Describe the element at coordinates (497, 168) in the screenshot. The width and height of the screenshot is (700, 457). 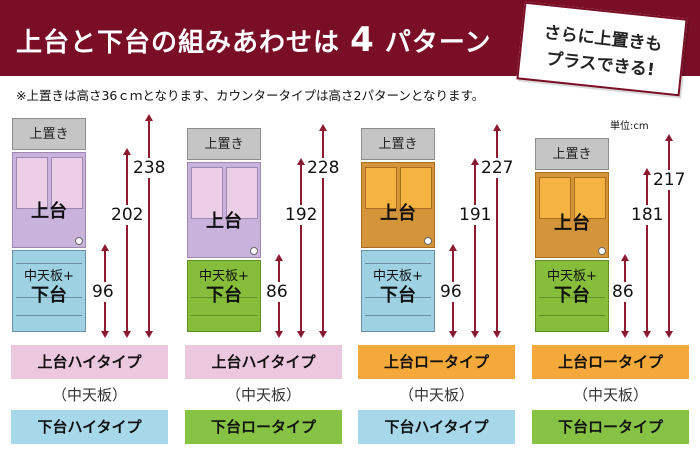
I see `dim-total: 227` at that location.